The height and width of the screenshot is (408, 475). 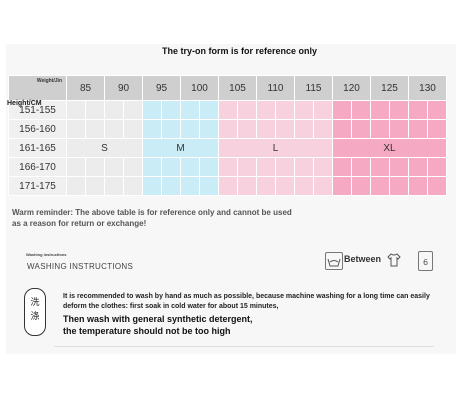 What do you see at coordinates (240, 51) in the screenshot?
I see `page-title: The try-on form is for reference only` at bounding box center [240, 51].